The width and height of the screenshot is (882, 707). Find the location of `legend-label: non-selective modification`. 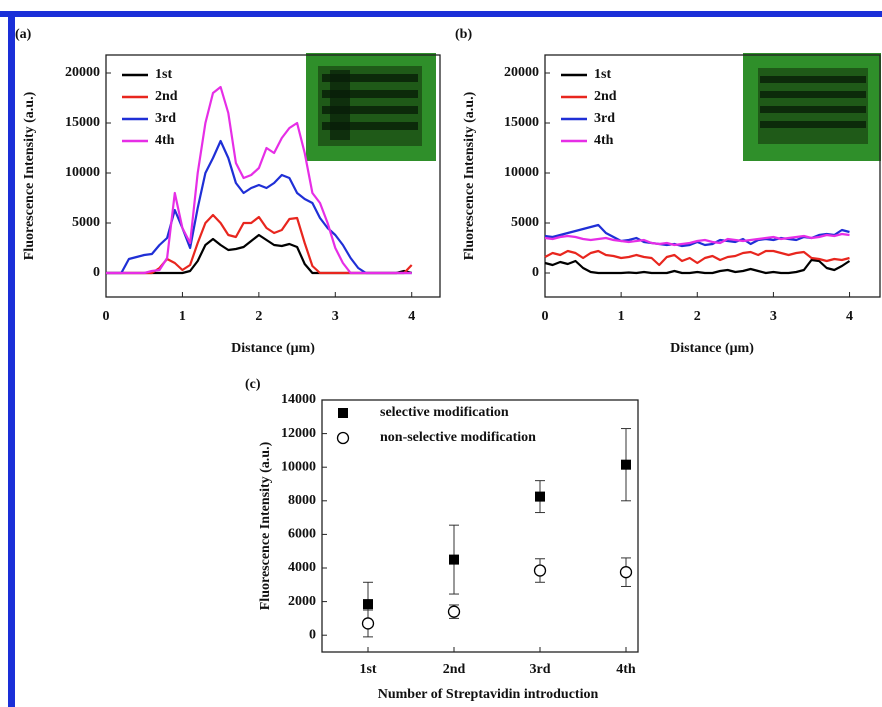

legend-label: non-selective modification is located at coordinates (458, 437).